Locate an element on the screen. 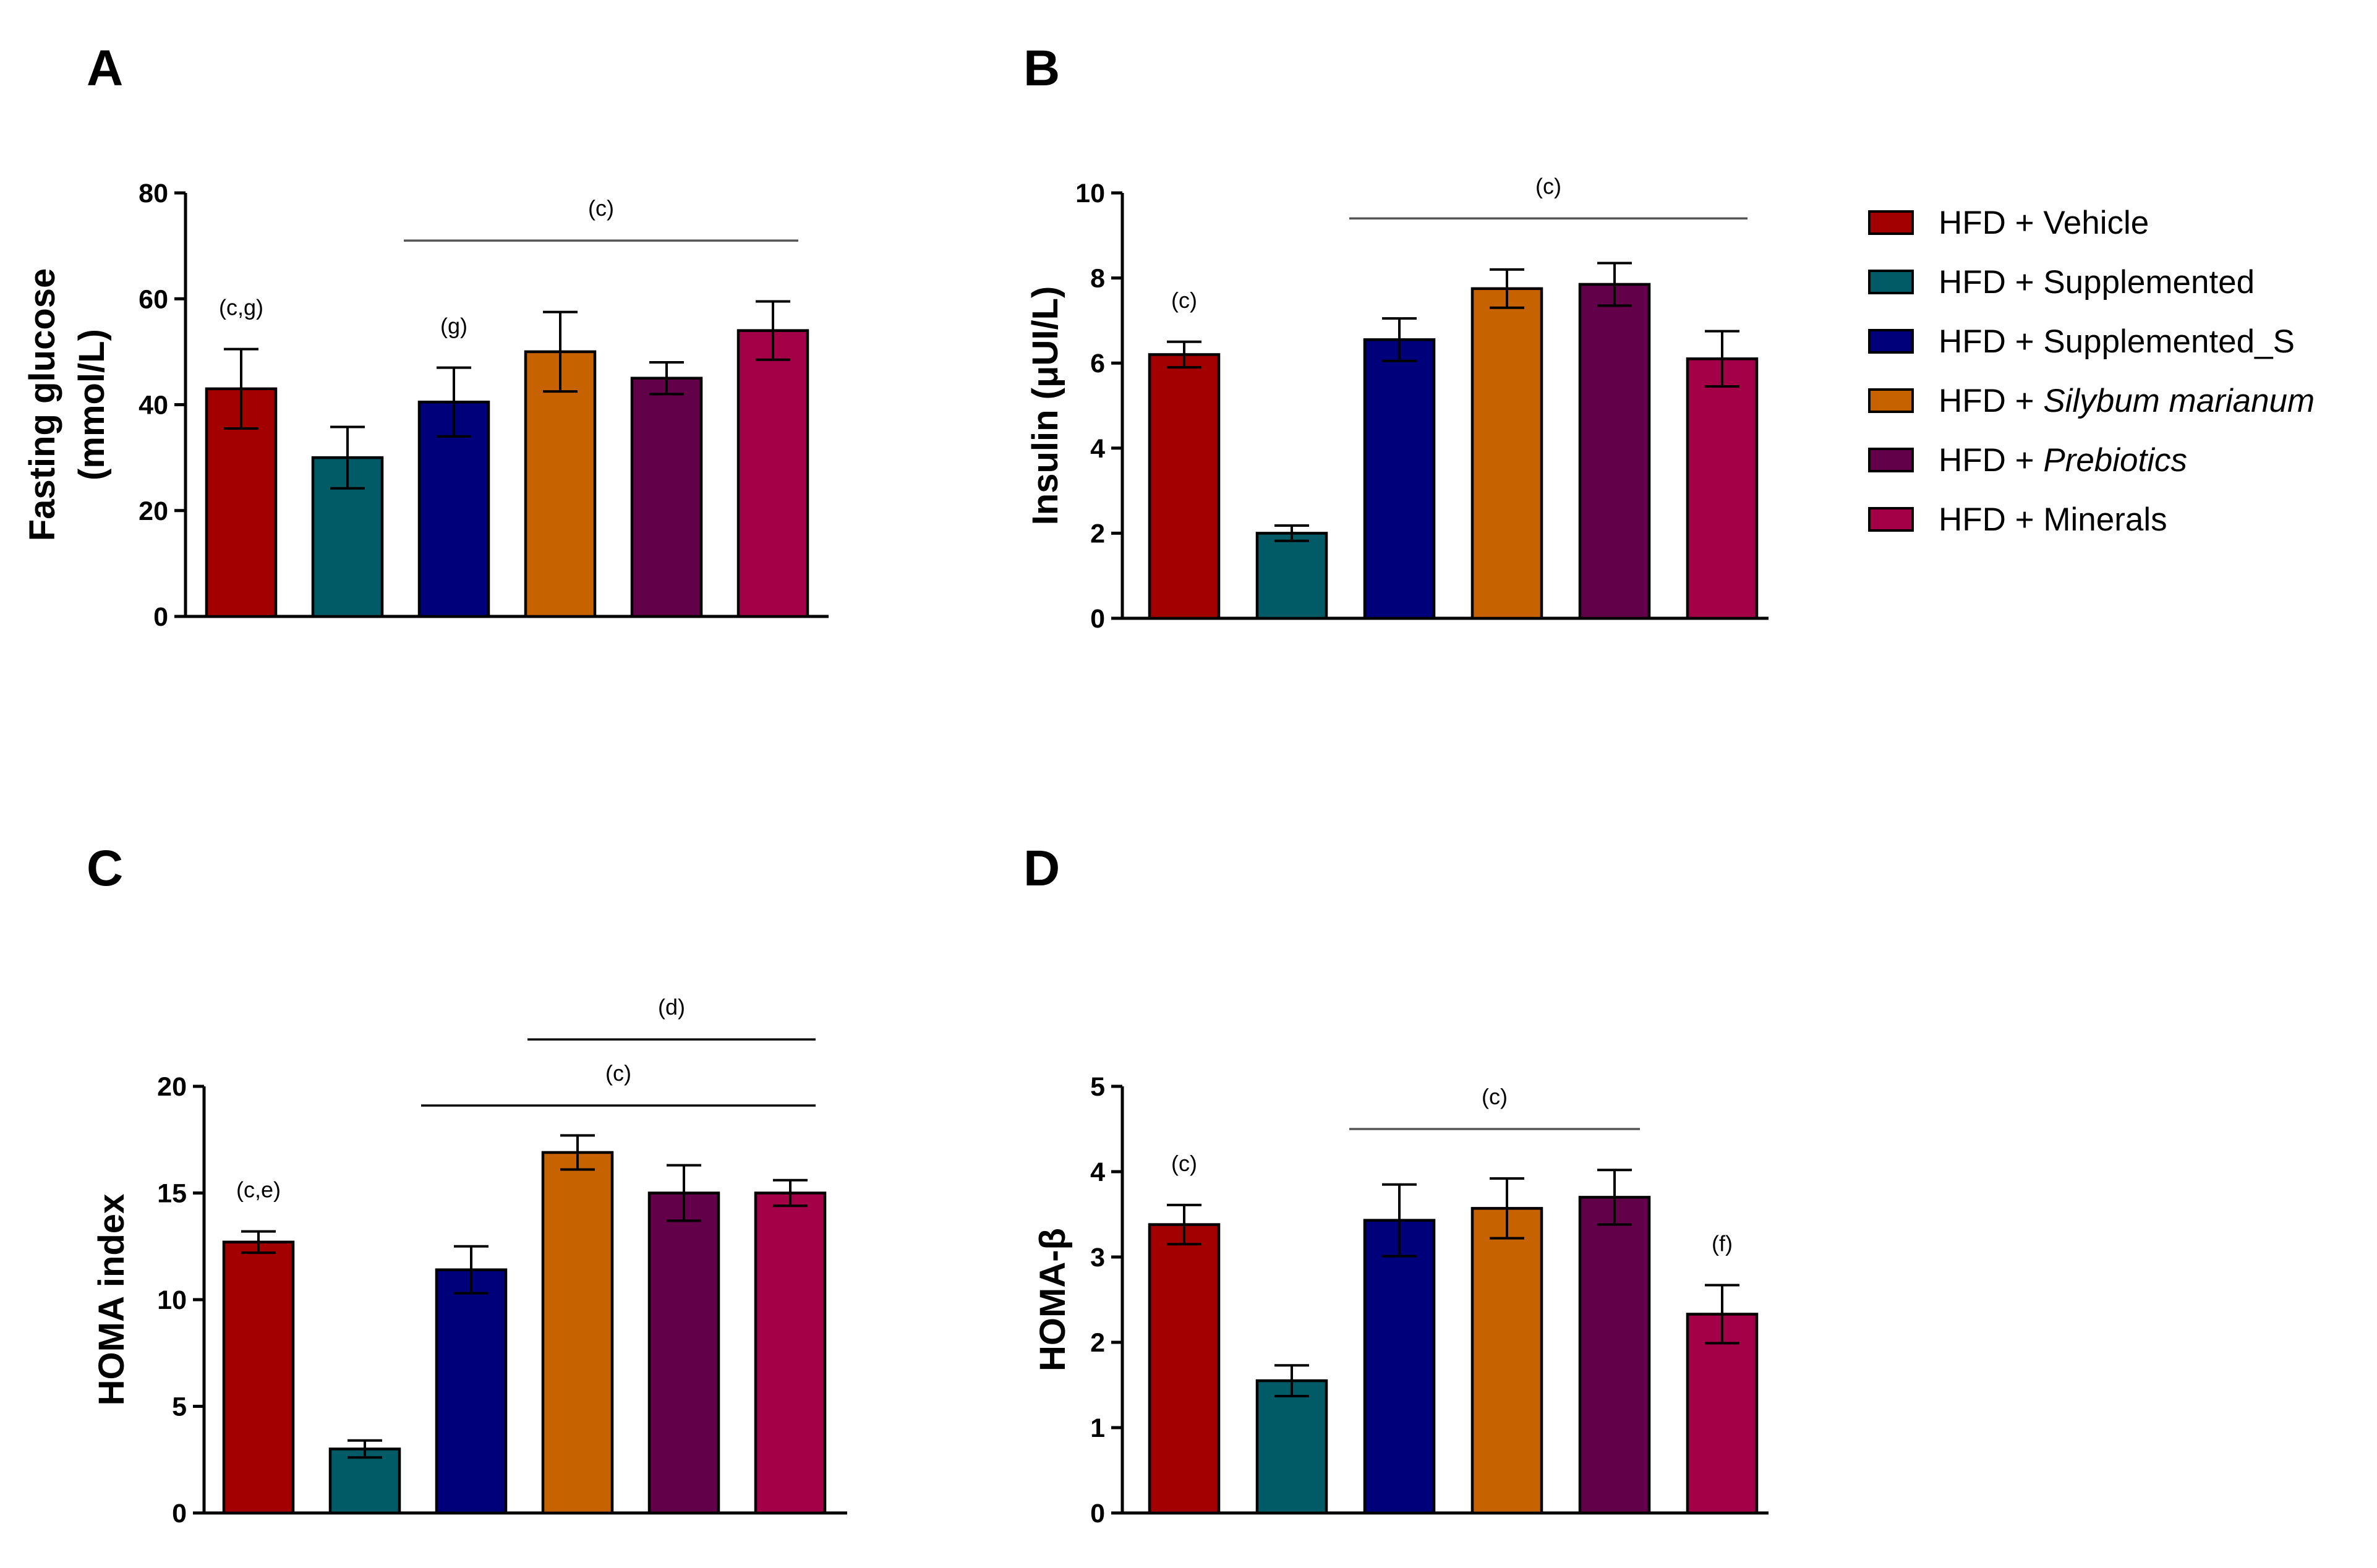  legend-entry: HFD + Minerals is located at coordinates (2053, 520).